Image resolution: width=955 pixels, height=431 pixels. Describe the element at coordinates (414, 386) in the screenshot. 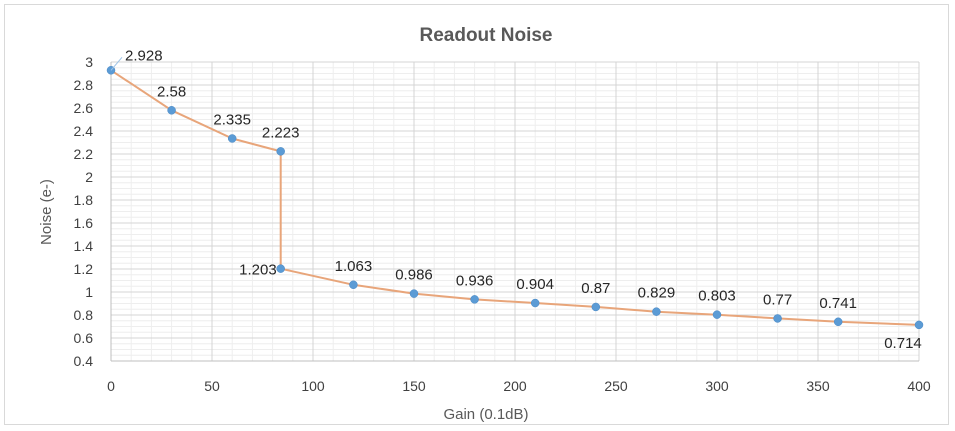

I see `x-tick-label: 150` at that location.